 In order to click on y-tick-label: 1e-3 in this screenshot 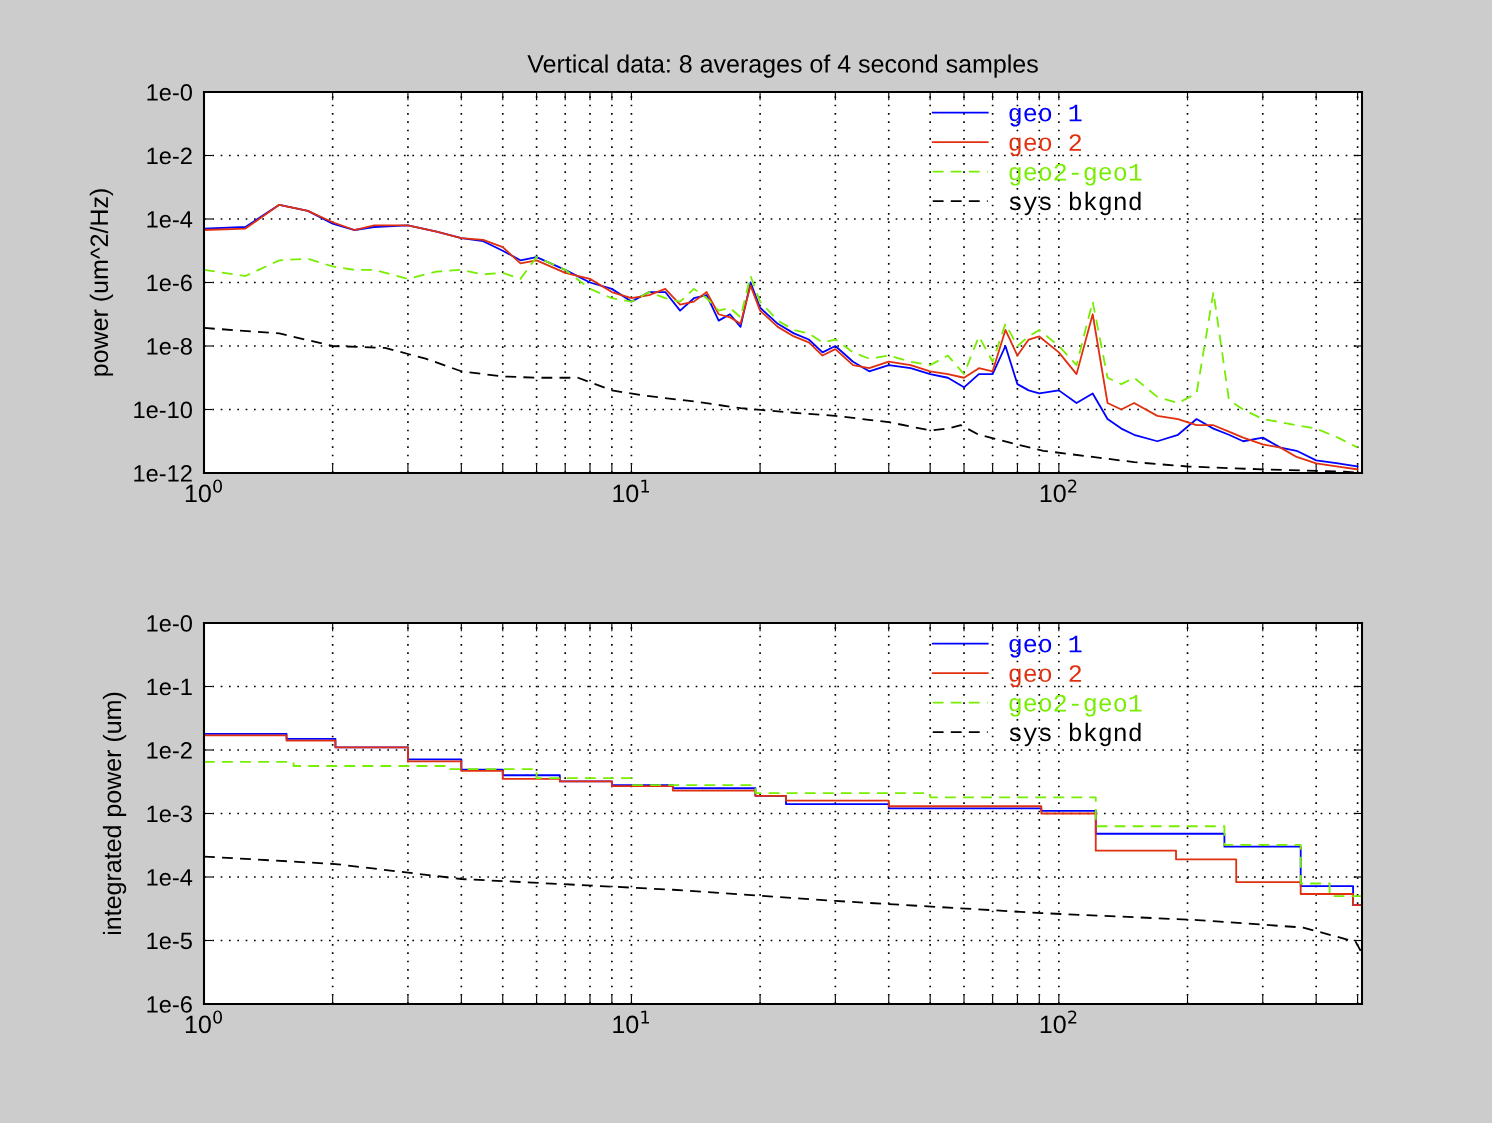, I will do `click(169, 814)`.